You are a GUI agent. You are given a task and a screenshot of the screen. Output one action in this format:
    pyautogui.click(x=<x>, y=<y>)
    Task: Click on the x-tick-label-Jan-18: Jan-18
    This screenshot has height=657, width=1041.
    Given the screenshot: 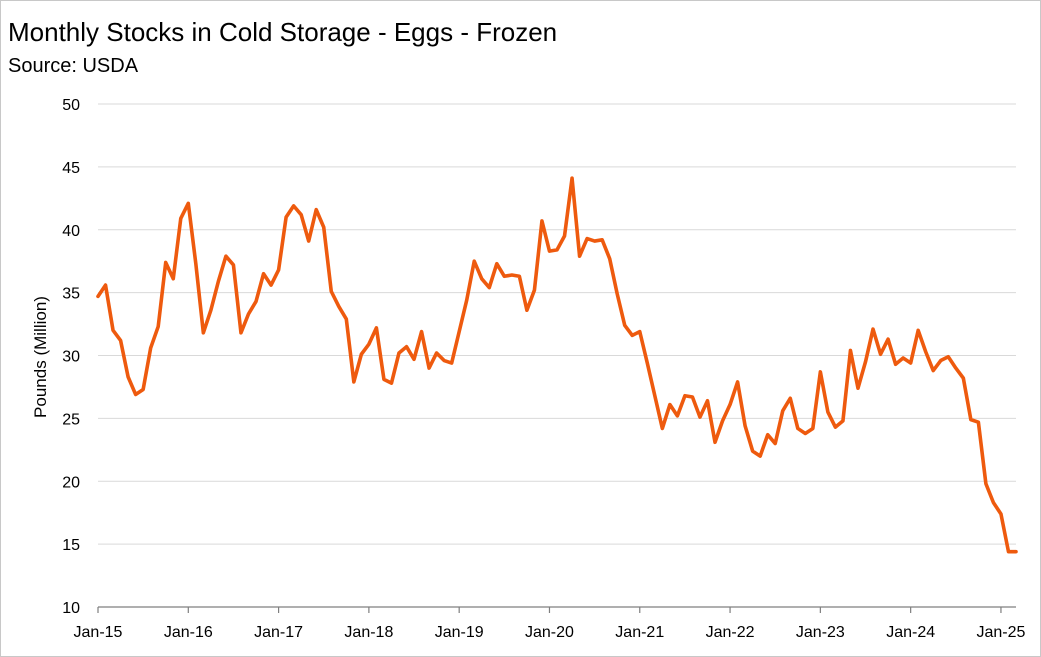 What is the action you would take?
    pyautogui.click(x=368, y=632)
    